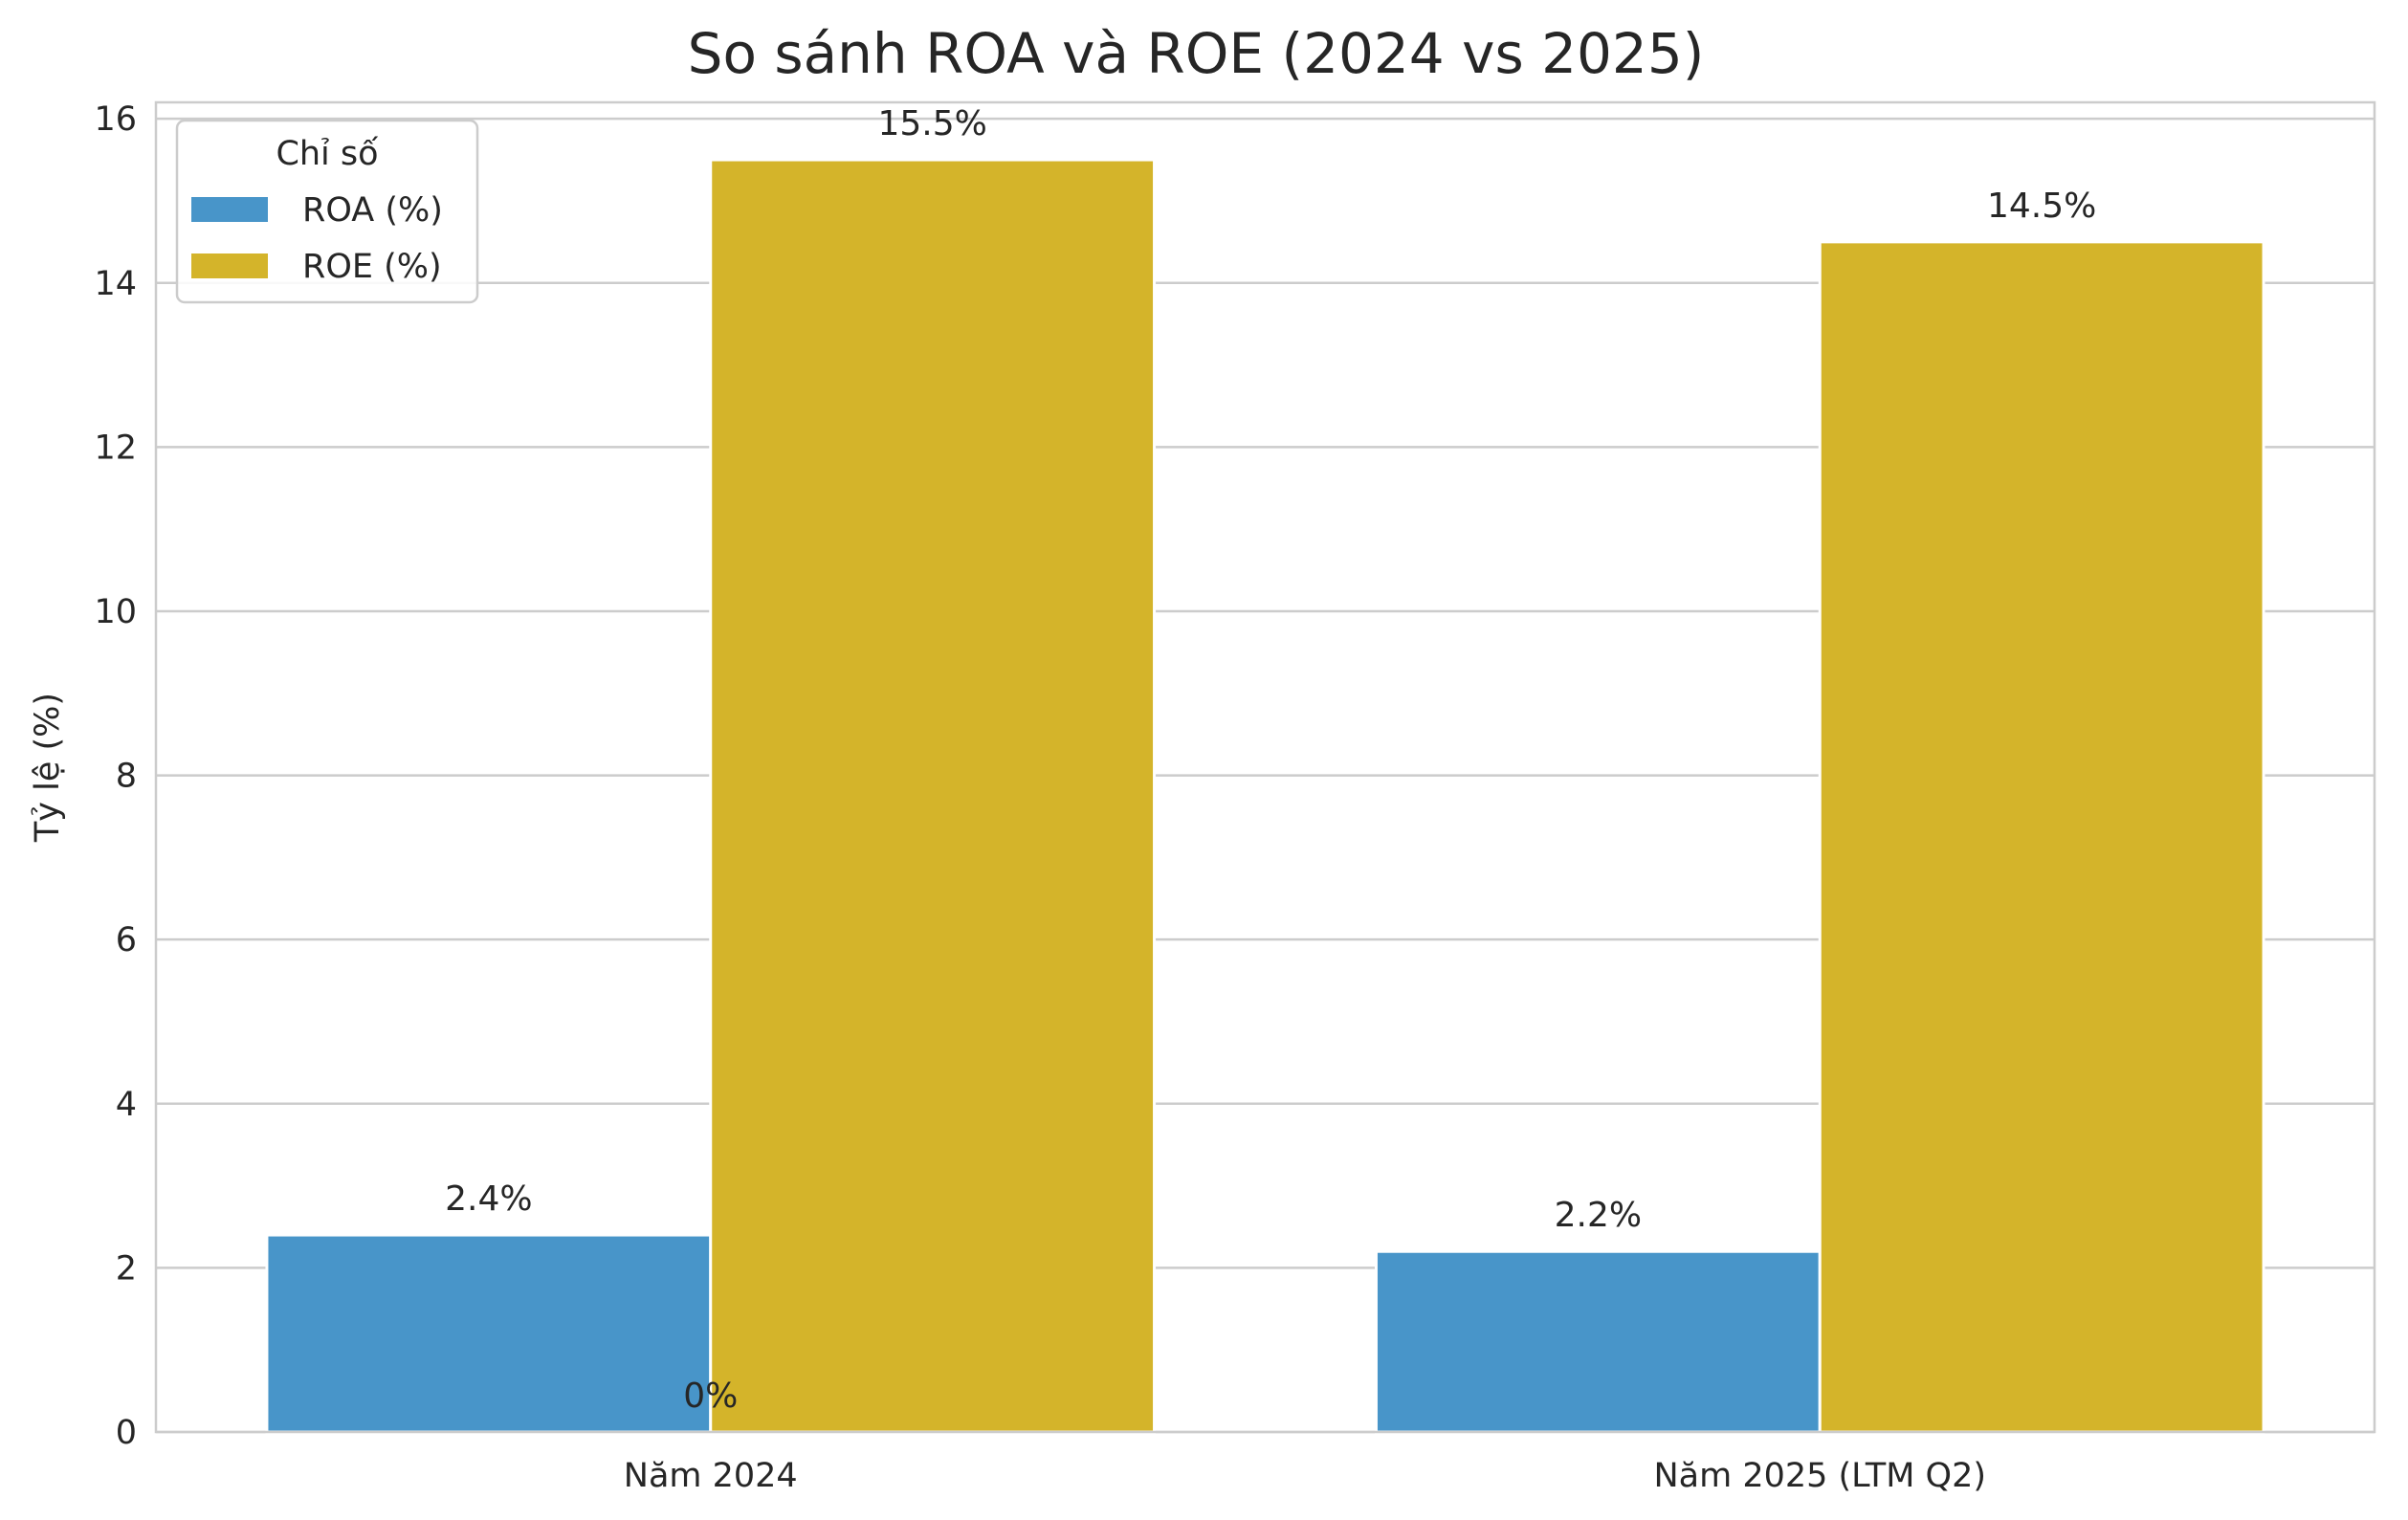 The height and width of the screenshot is (1520, 2408). What do you see at coordinates (115, 612) in the screenshot?
I see `y-tick-label: 10` at bounding box center [115, 612].